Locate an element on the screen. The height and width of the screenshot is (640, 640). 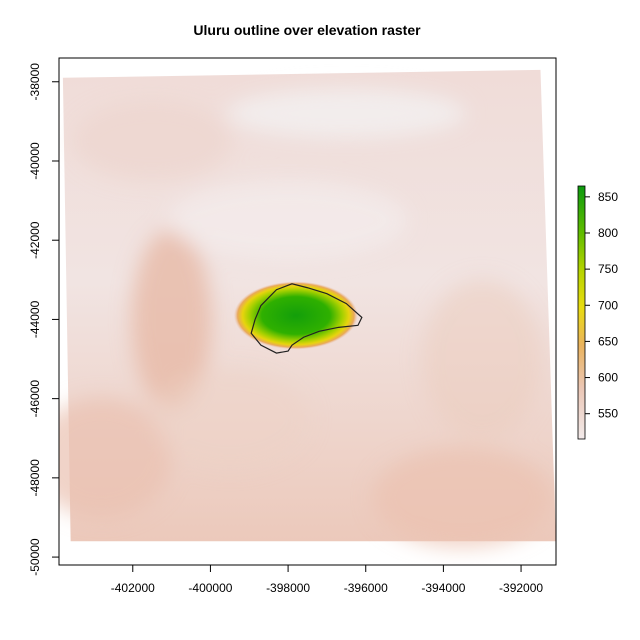
y-tick-label: -42000 is located at coordinates (35, 240).